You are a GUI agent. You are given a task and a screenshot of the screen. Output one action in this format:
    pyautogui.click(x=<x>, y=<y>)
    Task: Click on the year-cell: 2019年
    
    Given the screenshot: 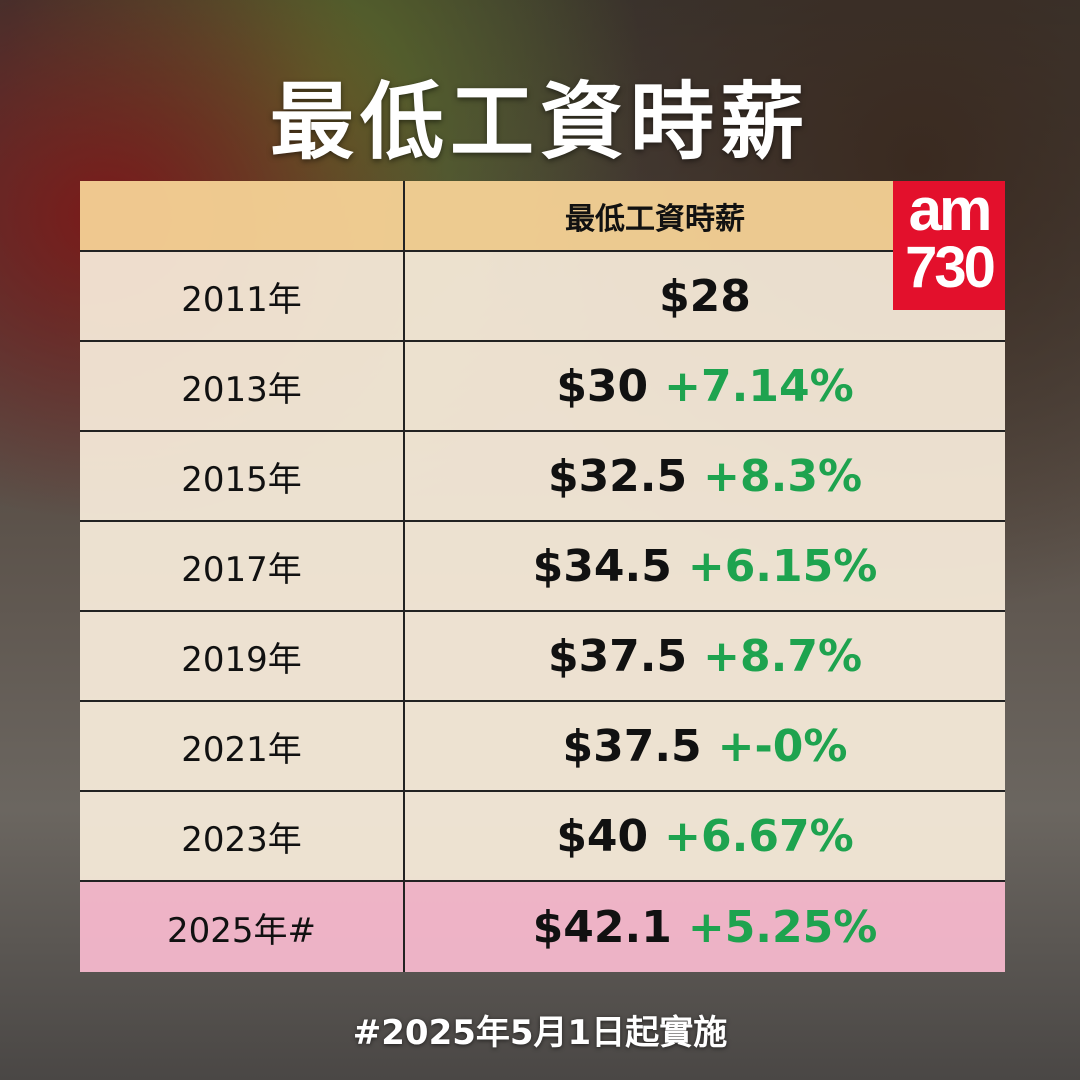 What is the action you would take?
    pyautogui.click(x=242, y=656)
    